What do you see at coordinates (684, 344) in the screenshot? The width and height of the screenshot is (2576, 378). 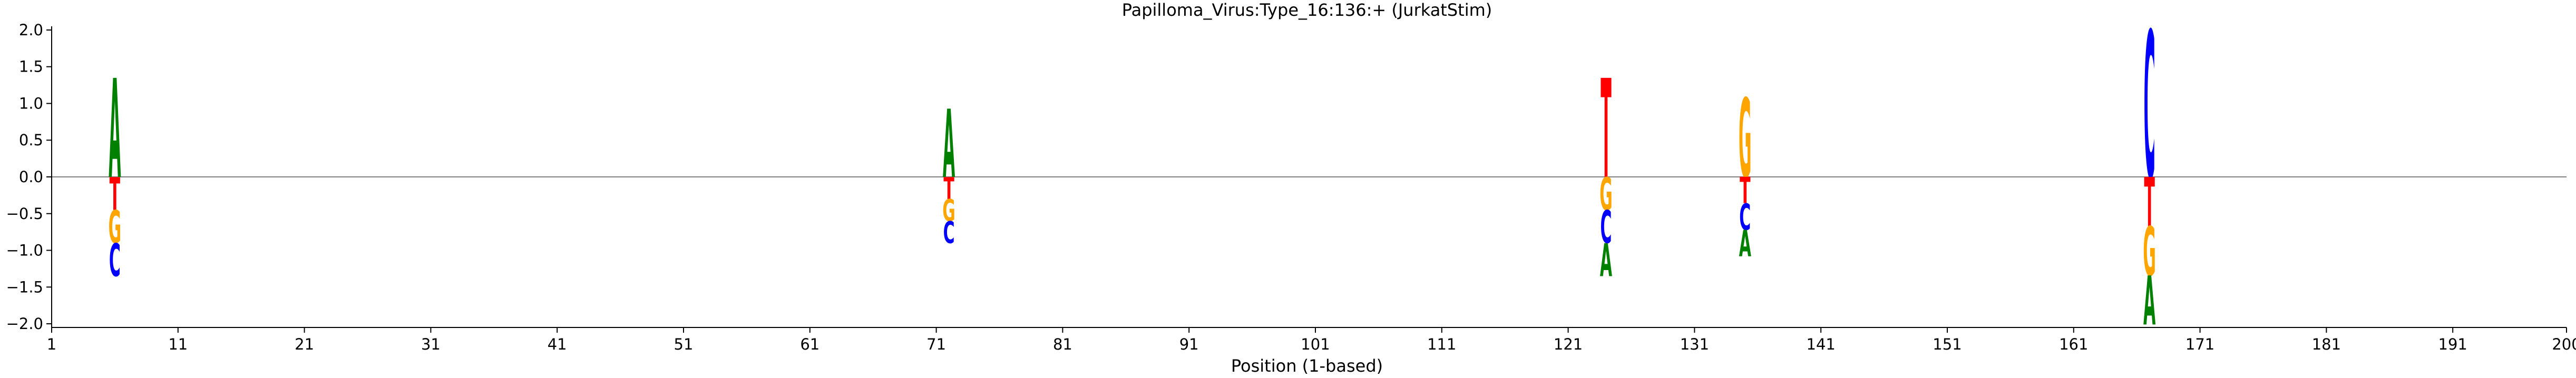 I see `x-tick-label: 51` at bounding box center [684, 344].